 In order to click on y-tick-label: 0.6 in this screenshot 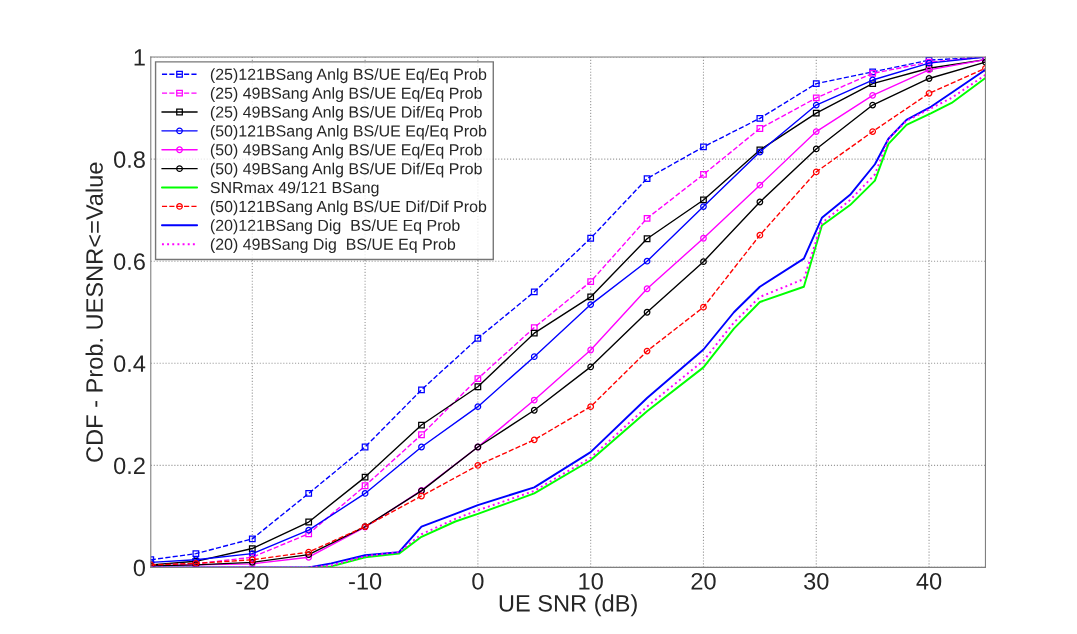, I will do `click(129, 261)`.